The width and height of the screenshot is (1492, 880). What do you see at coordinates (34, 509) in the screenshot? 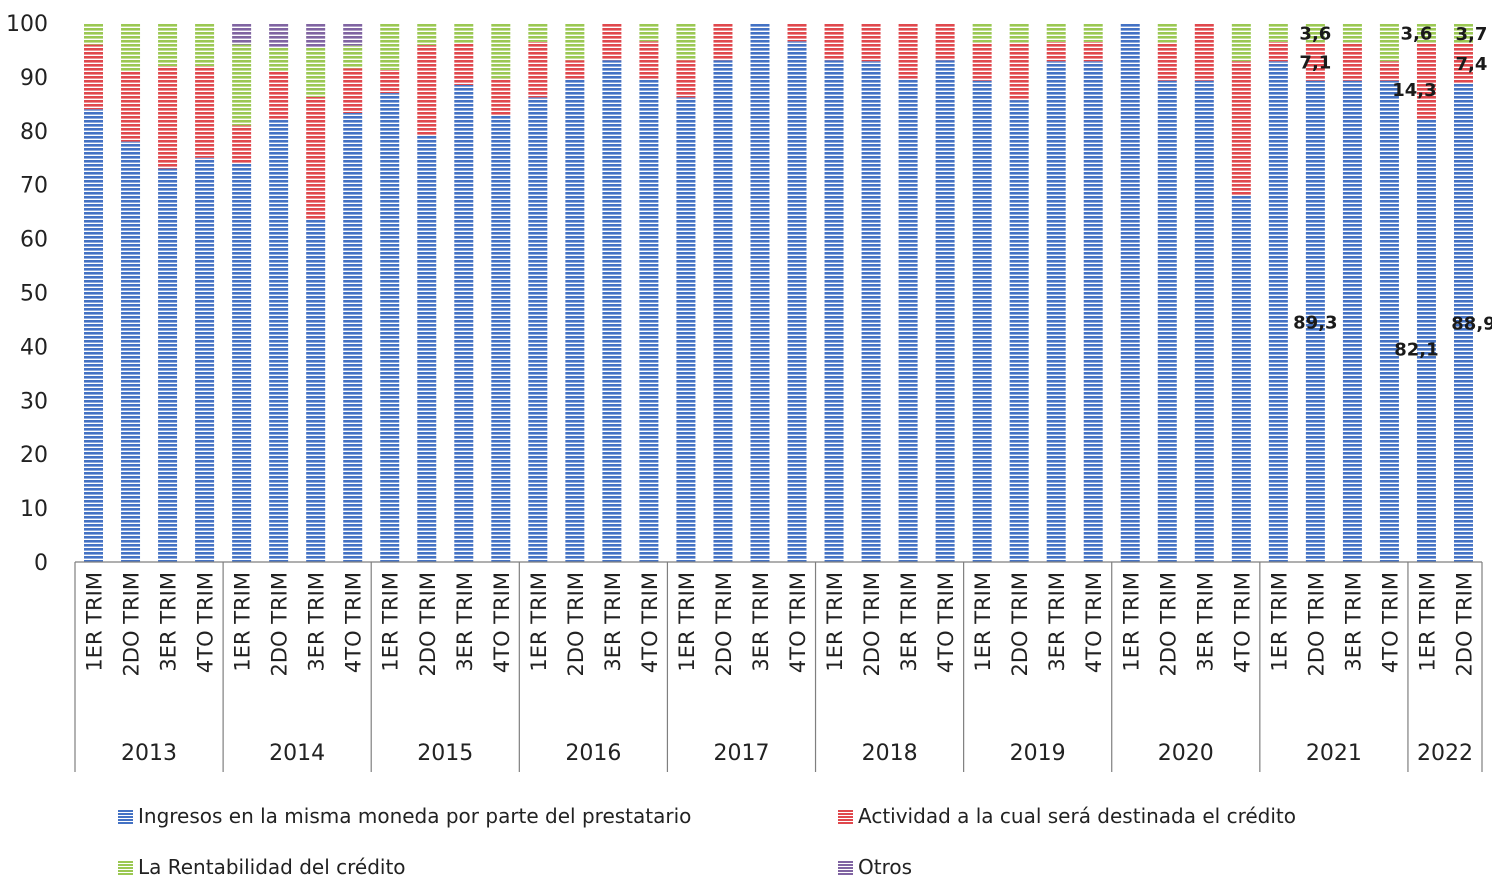
I see `y-tick-label-10: 10` at bounding box center [34, 509].